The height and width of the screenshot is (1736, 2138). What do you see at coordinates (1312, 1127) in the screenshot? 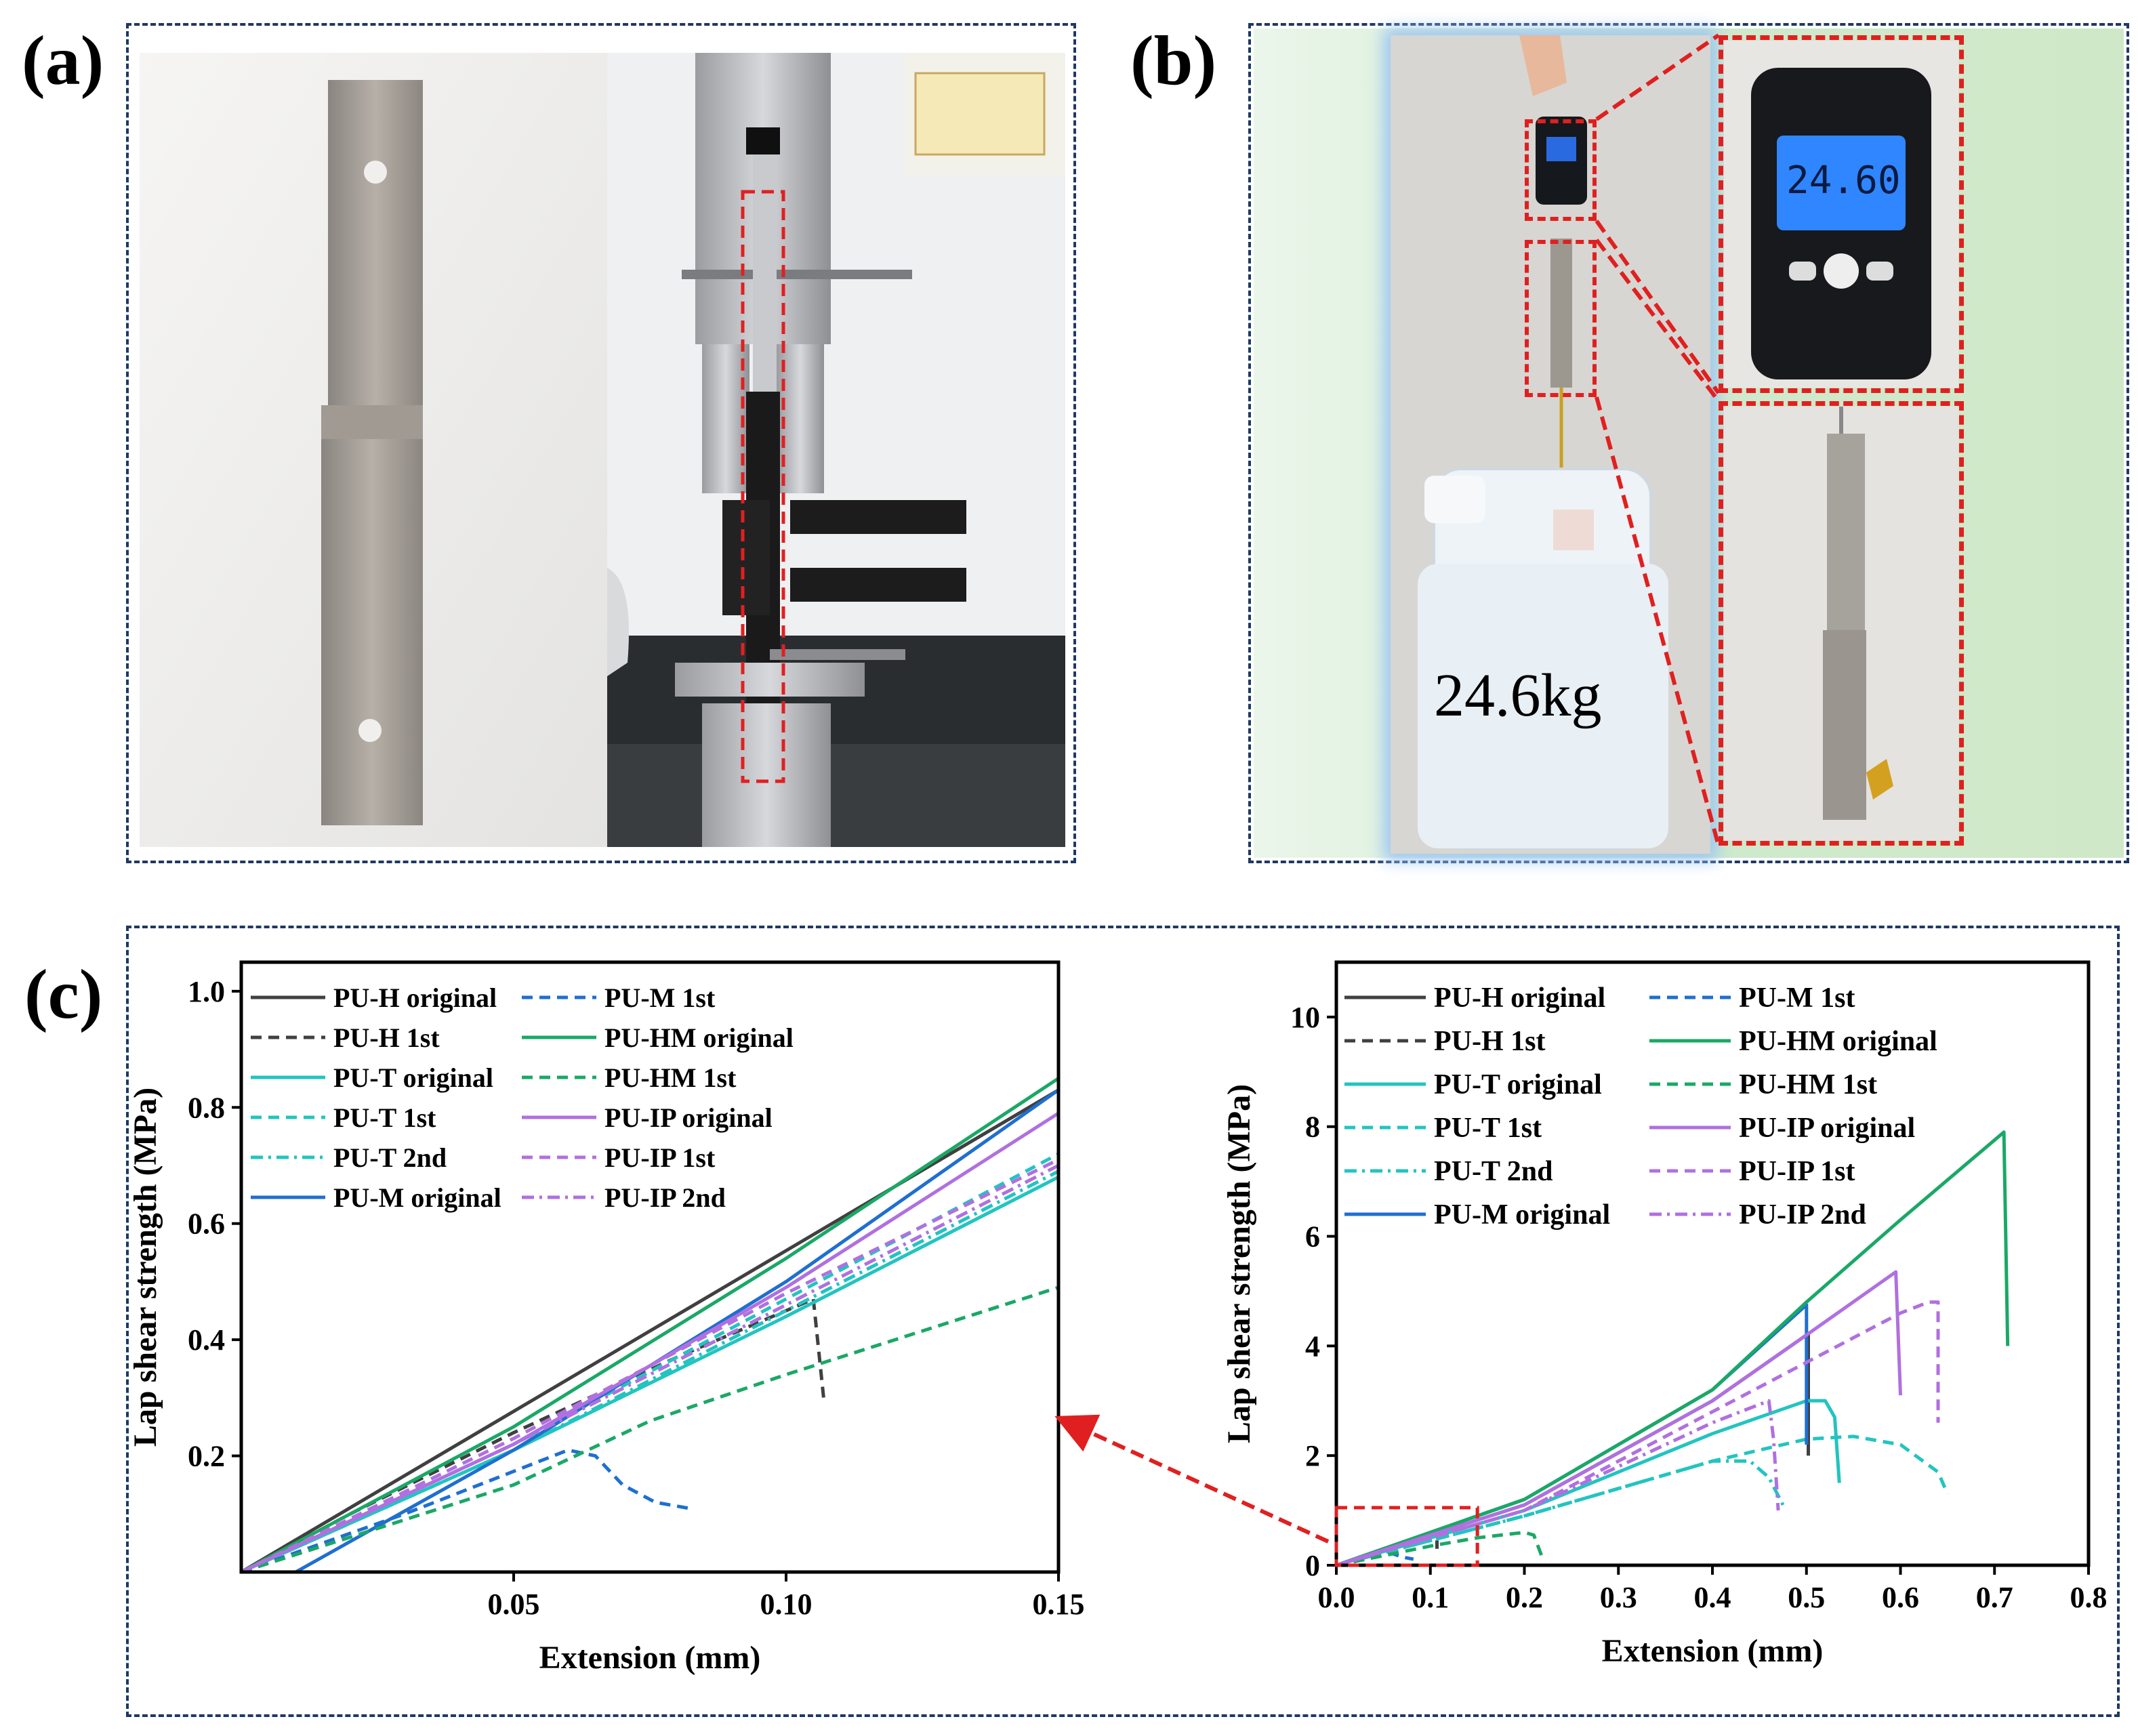
I see `y-tick-label: 8` at bounding box center [1312, 1127].